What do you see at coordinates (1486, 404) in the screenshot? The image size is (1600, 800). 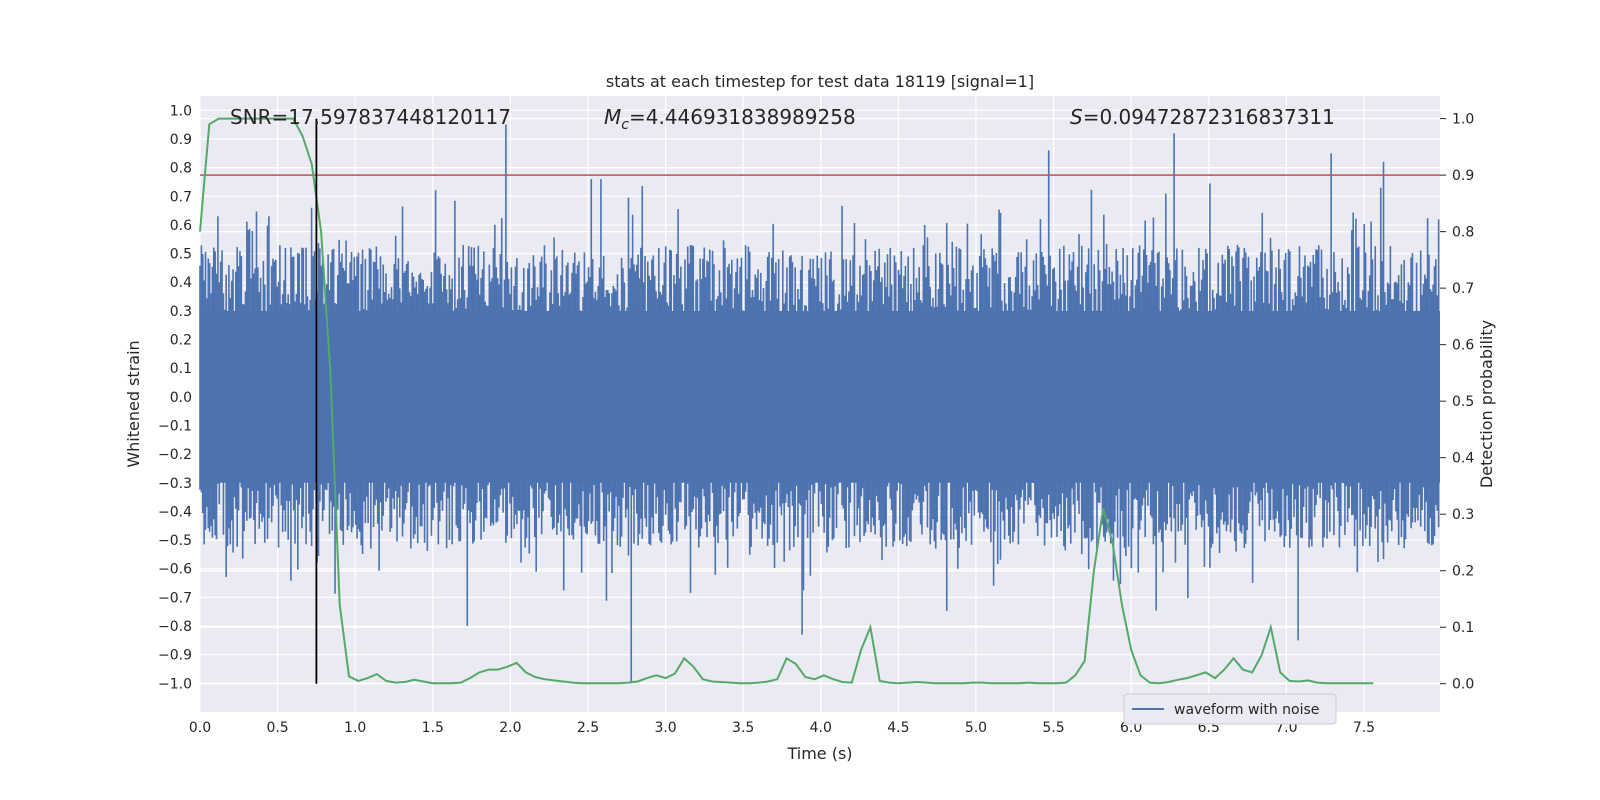 I see `y-axis-right-label: Detection probability` at bounding box center [1486, 404].